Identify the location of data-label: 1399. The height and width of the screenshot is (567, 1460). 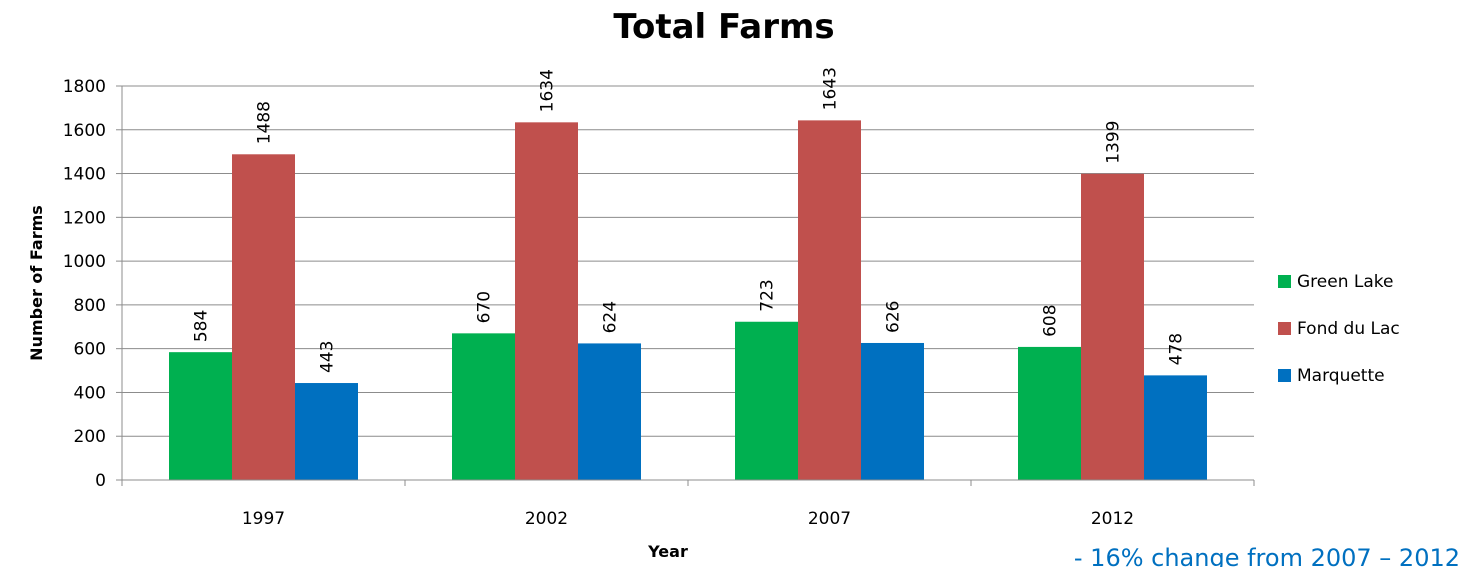
(1114, 142).